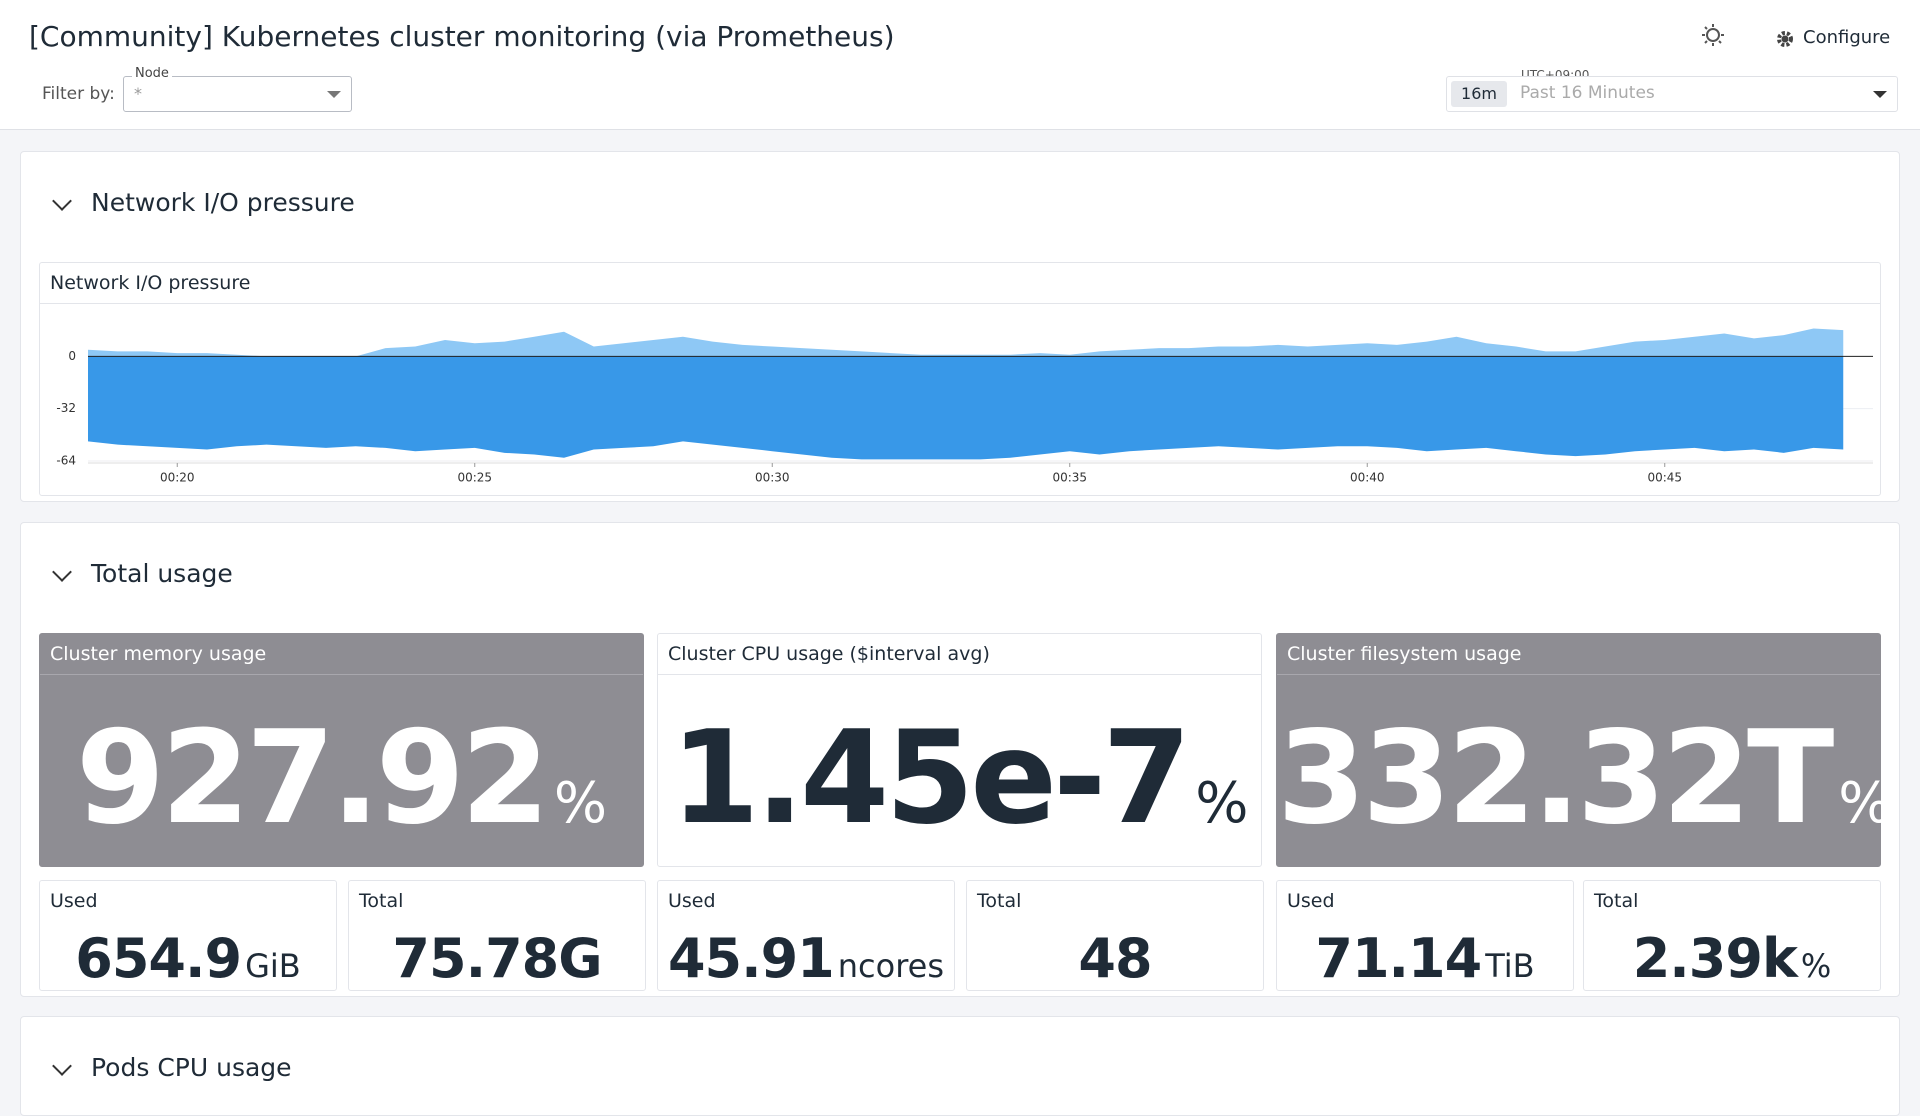  What do you see at coordinates (223, 202) in the screenshot?
I see `section-title: Network I/O pressure` at bounding box center [223, 202].